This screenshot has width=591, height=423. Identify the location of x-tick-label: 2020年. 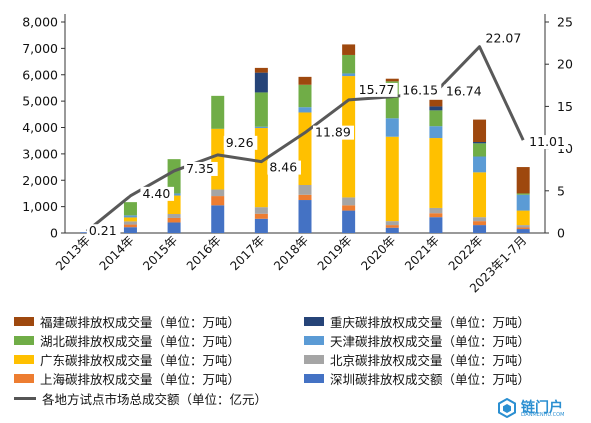
(378, 253).